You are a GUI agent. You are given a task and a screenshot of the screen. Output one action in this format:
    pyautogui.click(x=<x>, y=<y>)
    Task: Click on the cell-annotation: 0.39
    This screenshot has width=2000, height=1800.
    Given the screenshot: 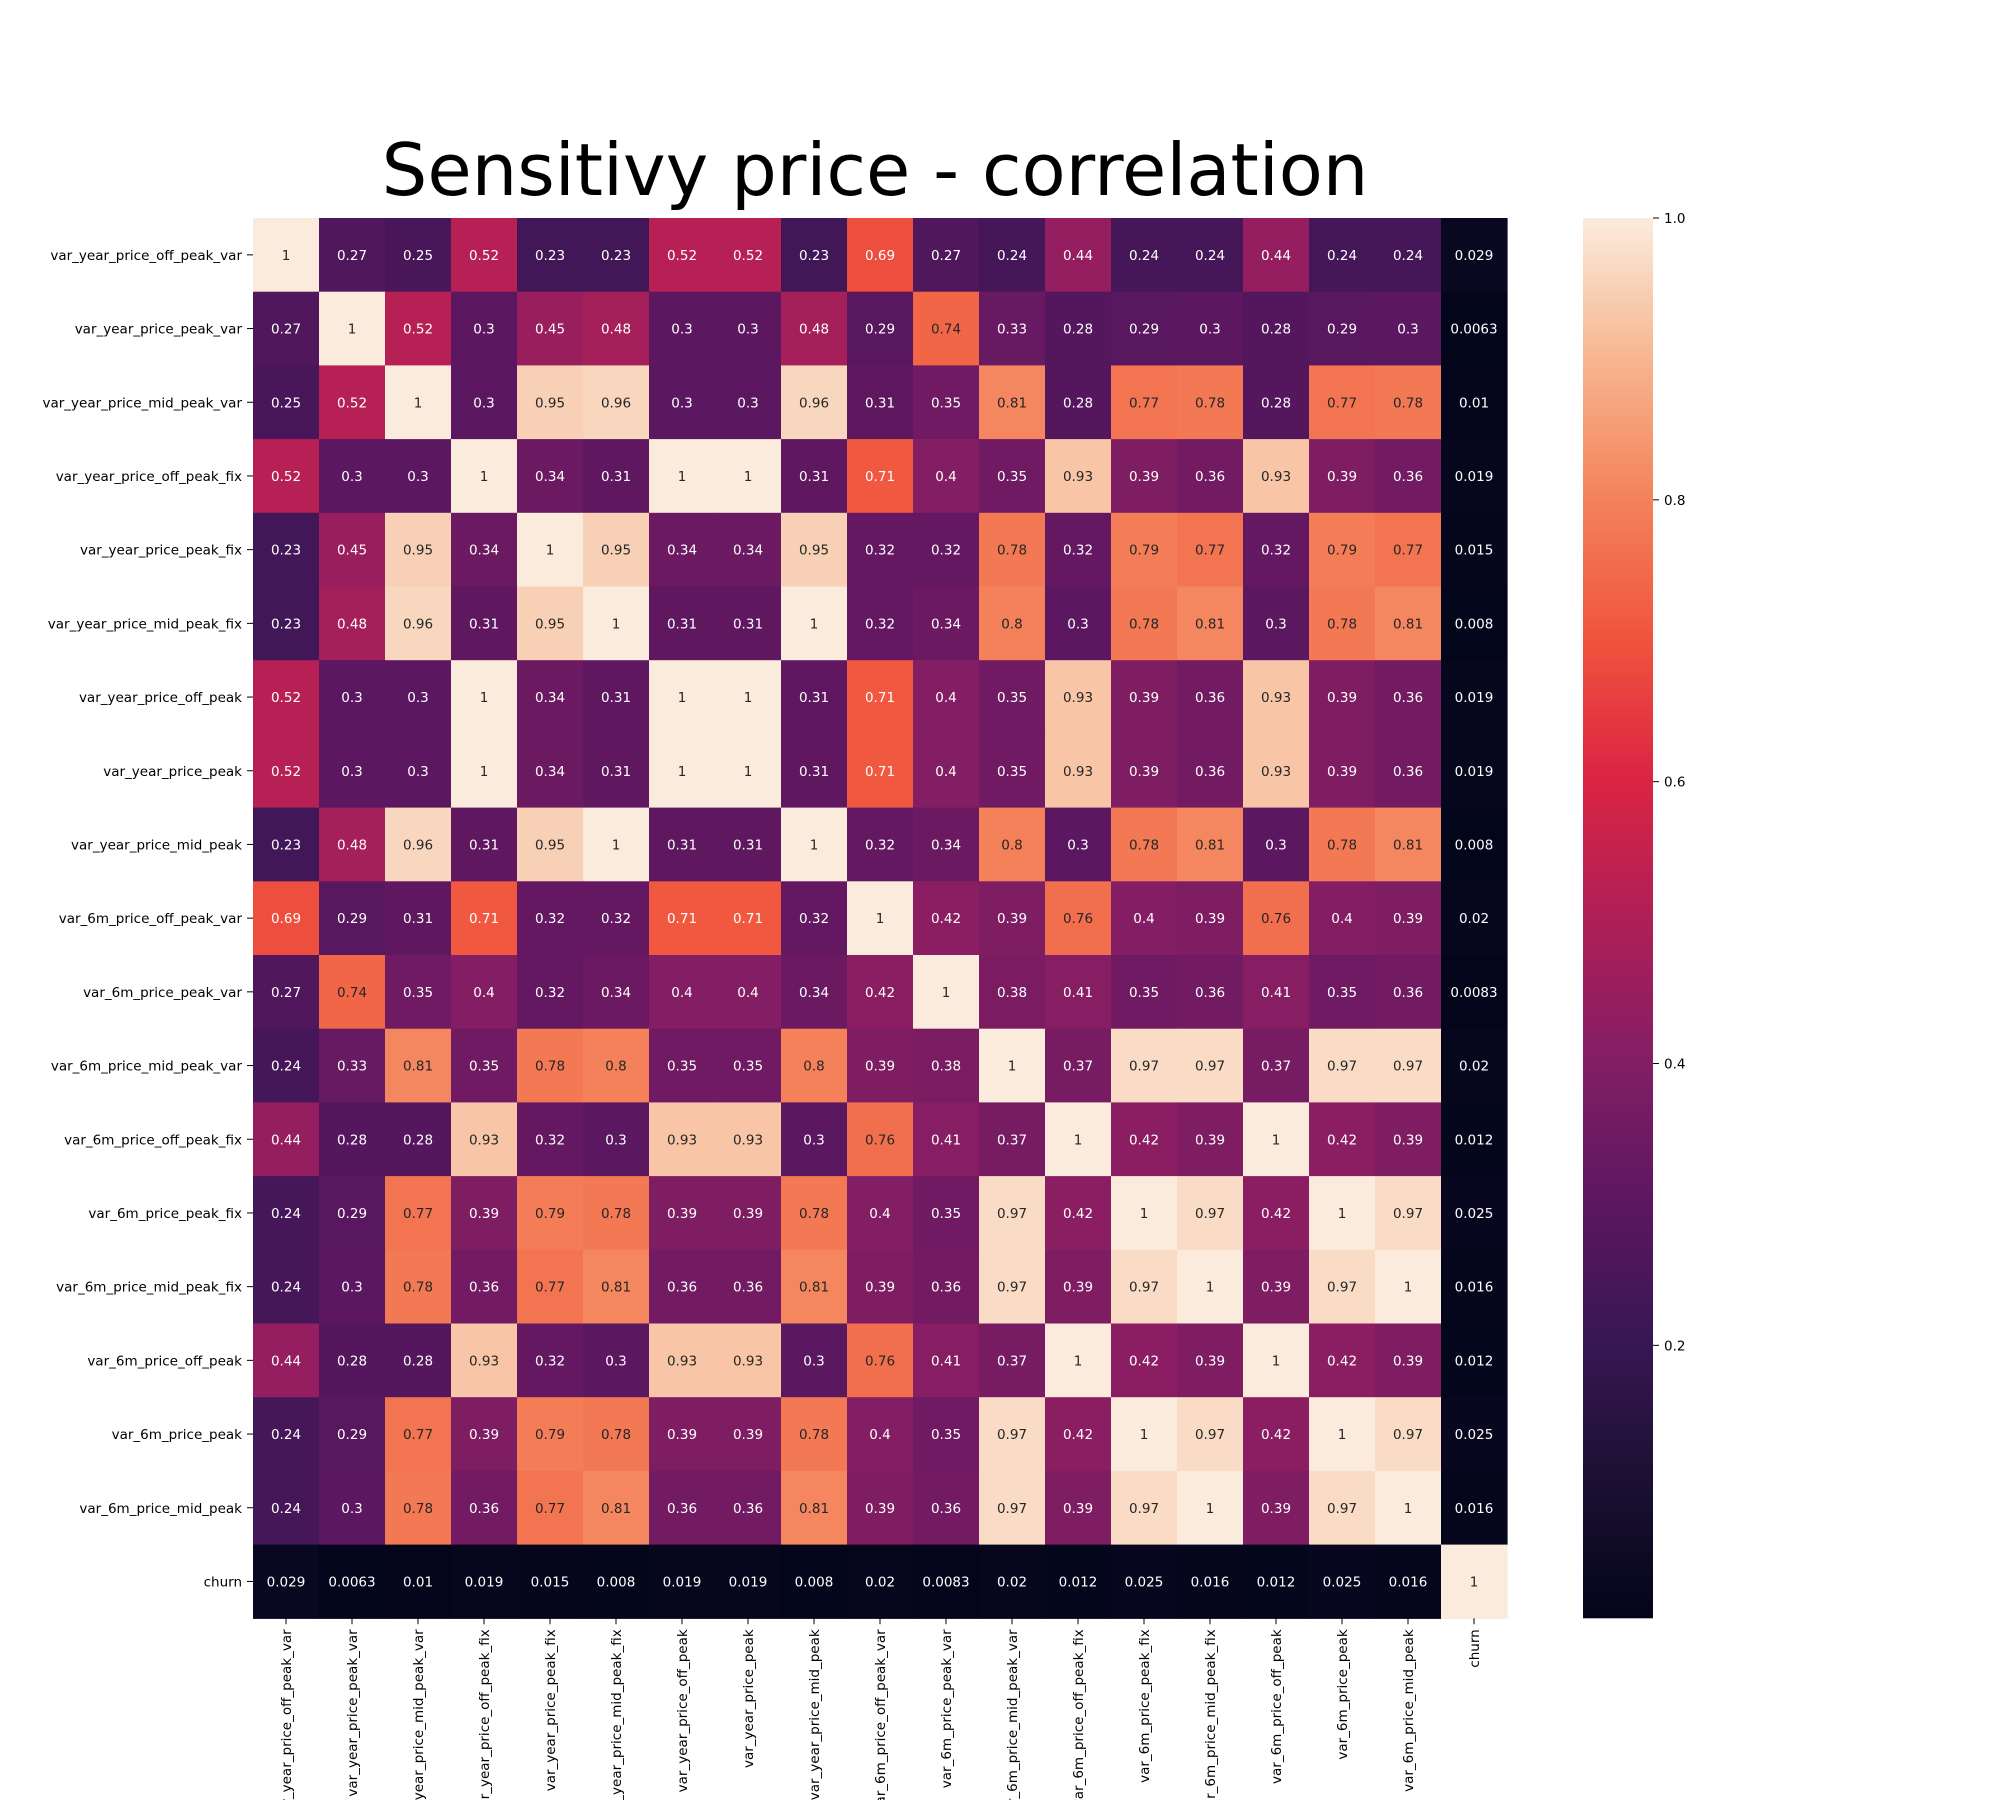 What is the action you would take?
    pyautogui.click(x=880, y=1067)
    